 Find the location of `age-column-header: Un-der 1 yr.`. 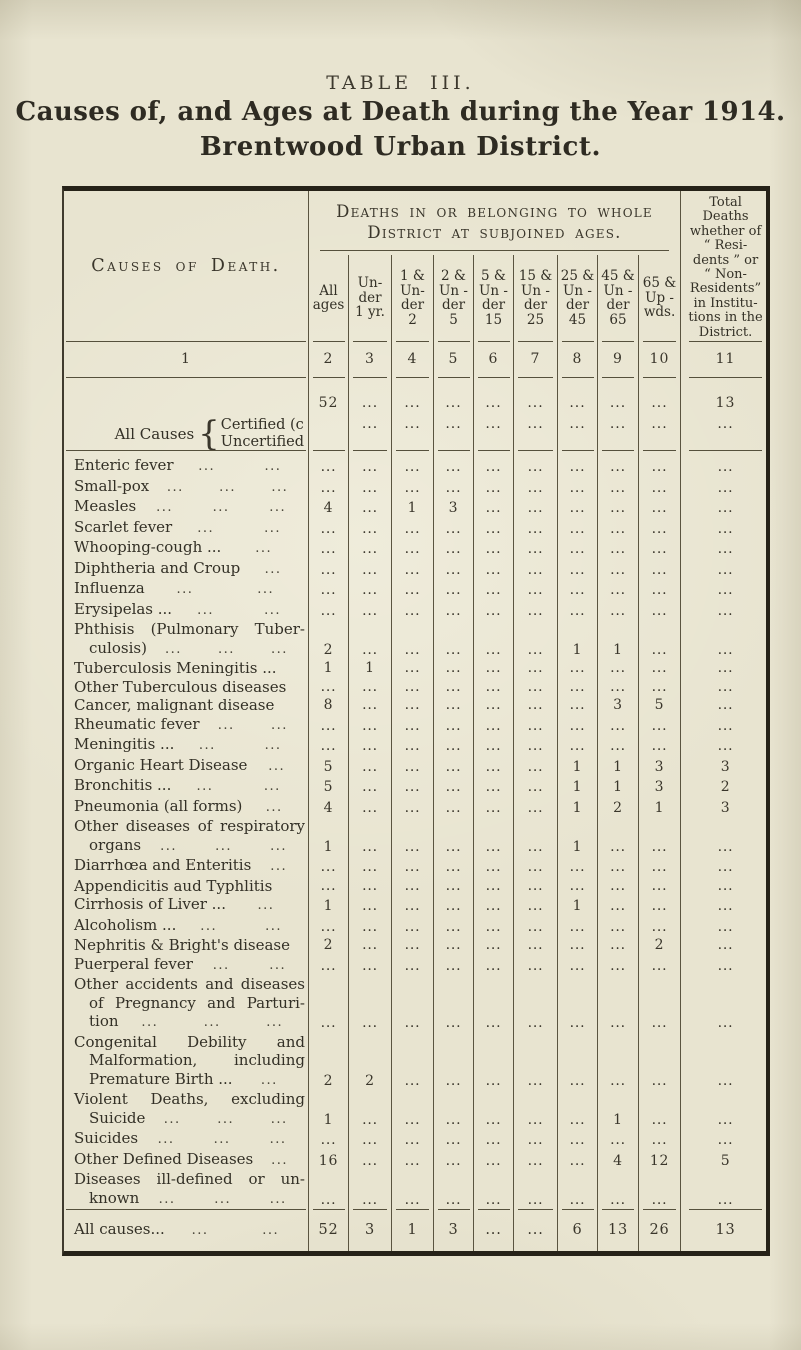

age-column-header: Un-der 1 yr. is located at coordinates (369, 298).